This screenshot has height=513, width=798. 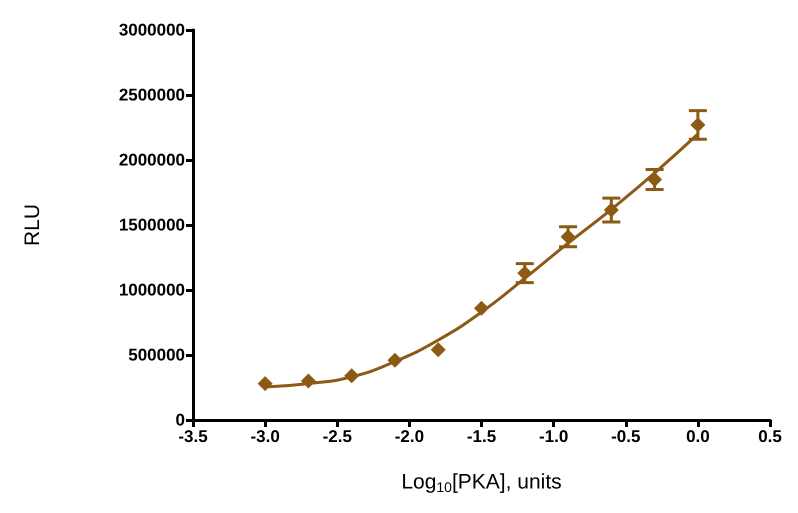 I want to click on y-tick-label: 0, so click(x=180, y=420).